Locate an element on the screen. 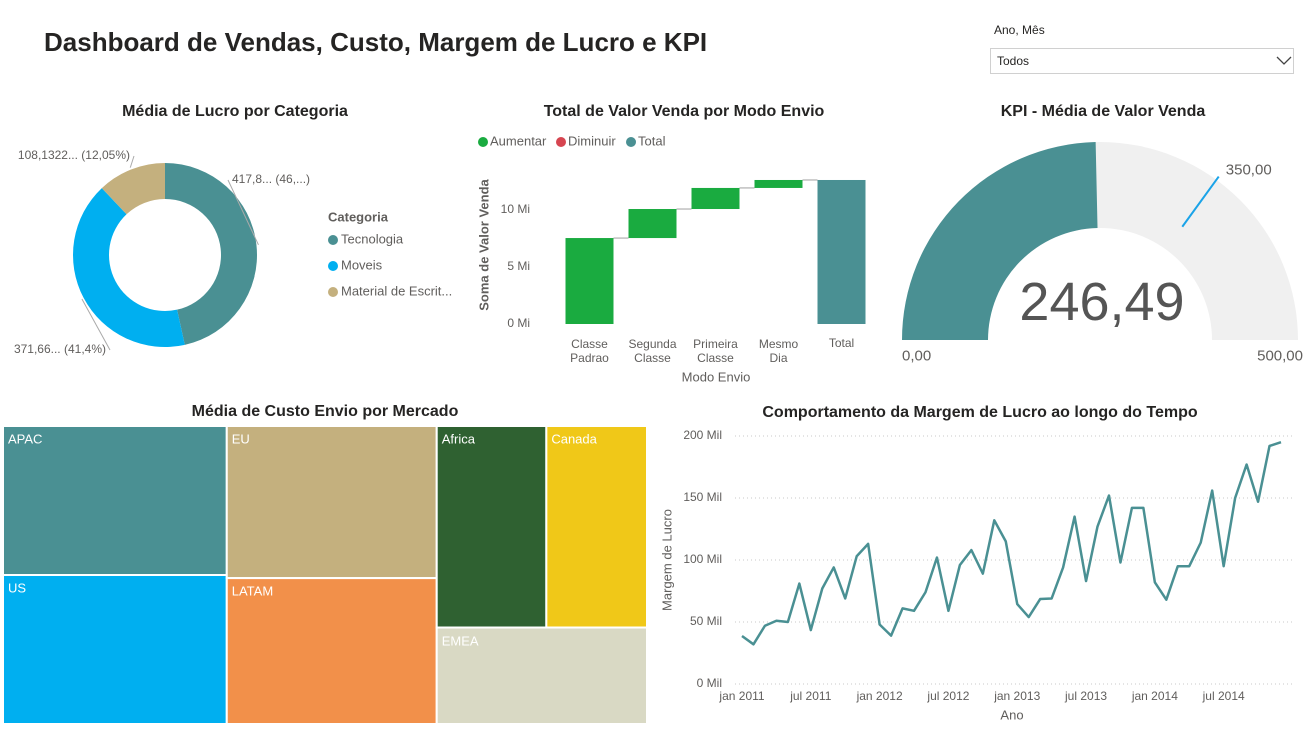  x-tick-label: jan 2013 is located at coordinates (1017, 696).